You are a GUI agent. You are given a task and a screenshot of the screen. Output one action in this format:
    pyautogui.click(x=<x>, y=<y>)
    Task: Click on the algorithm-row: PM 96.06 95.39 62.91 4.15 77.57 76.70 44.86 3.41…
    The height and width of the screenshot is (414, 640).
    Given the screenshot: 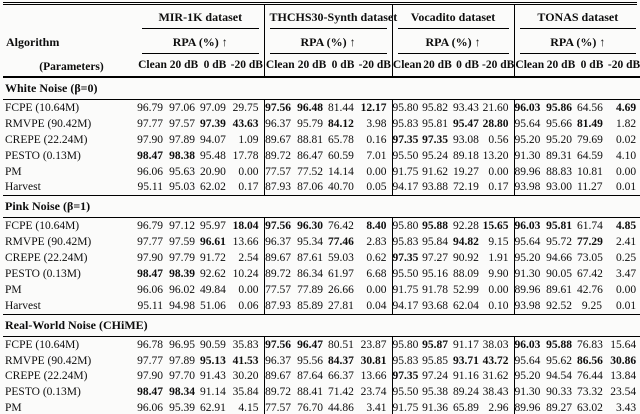 What is the action you would take?
    pyautogui.click(x=321, y=407)
    